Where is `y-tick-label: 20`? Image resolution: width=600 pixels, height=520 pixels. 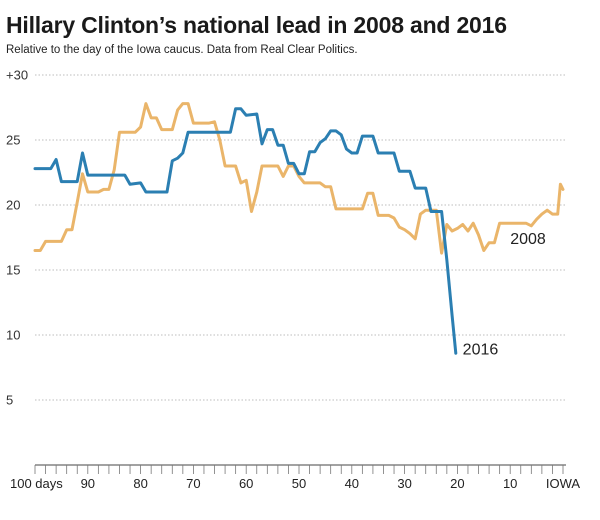 y-tick-label: 20 is located at coordinates (13, 205).